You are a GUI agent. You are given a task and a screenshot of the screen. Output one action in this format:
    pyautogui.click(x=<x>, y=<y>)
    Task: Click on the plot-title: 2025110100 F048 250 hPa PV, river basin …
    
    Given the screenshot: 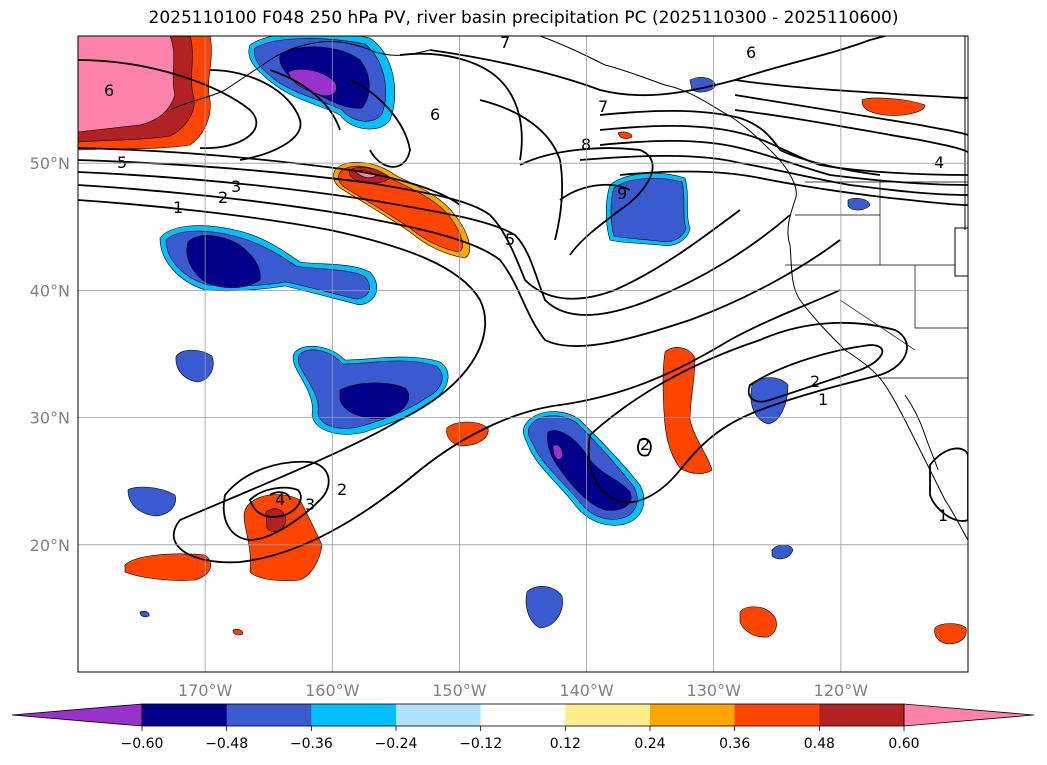 What is the action you would take?
    pyautogui.click(x=523, y=18)
    